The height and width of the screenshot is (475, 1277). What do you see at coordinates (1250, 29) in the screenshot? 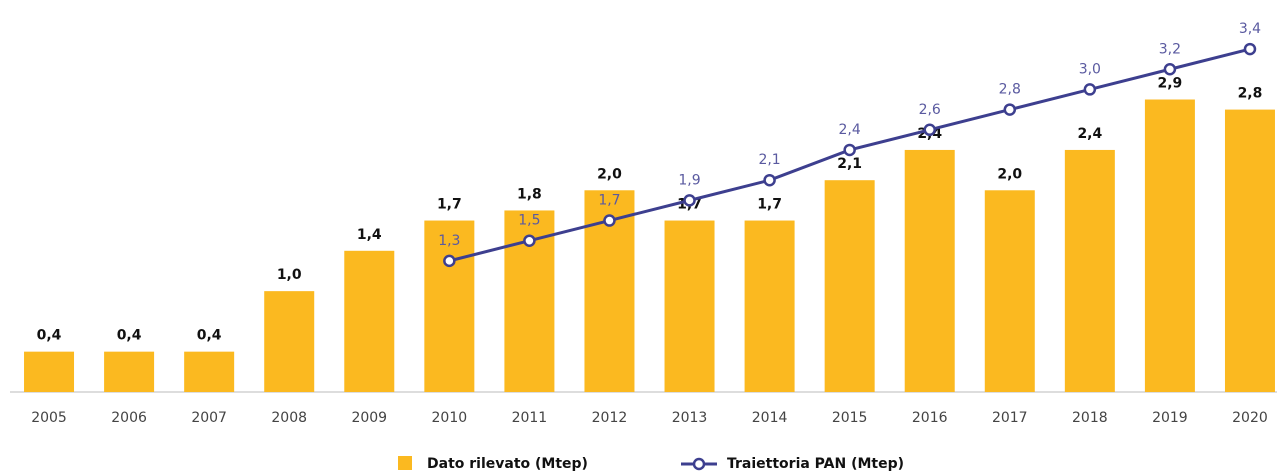
I see `line-value-label: 3,4` at bounding box center [1250, 29].